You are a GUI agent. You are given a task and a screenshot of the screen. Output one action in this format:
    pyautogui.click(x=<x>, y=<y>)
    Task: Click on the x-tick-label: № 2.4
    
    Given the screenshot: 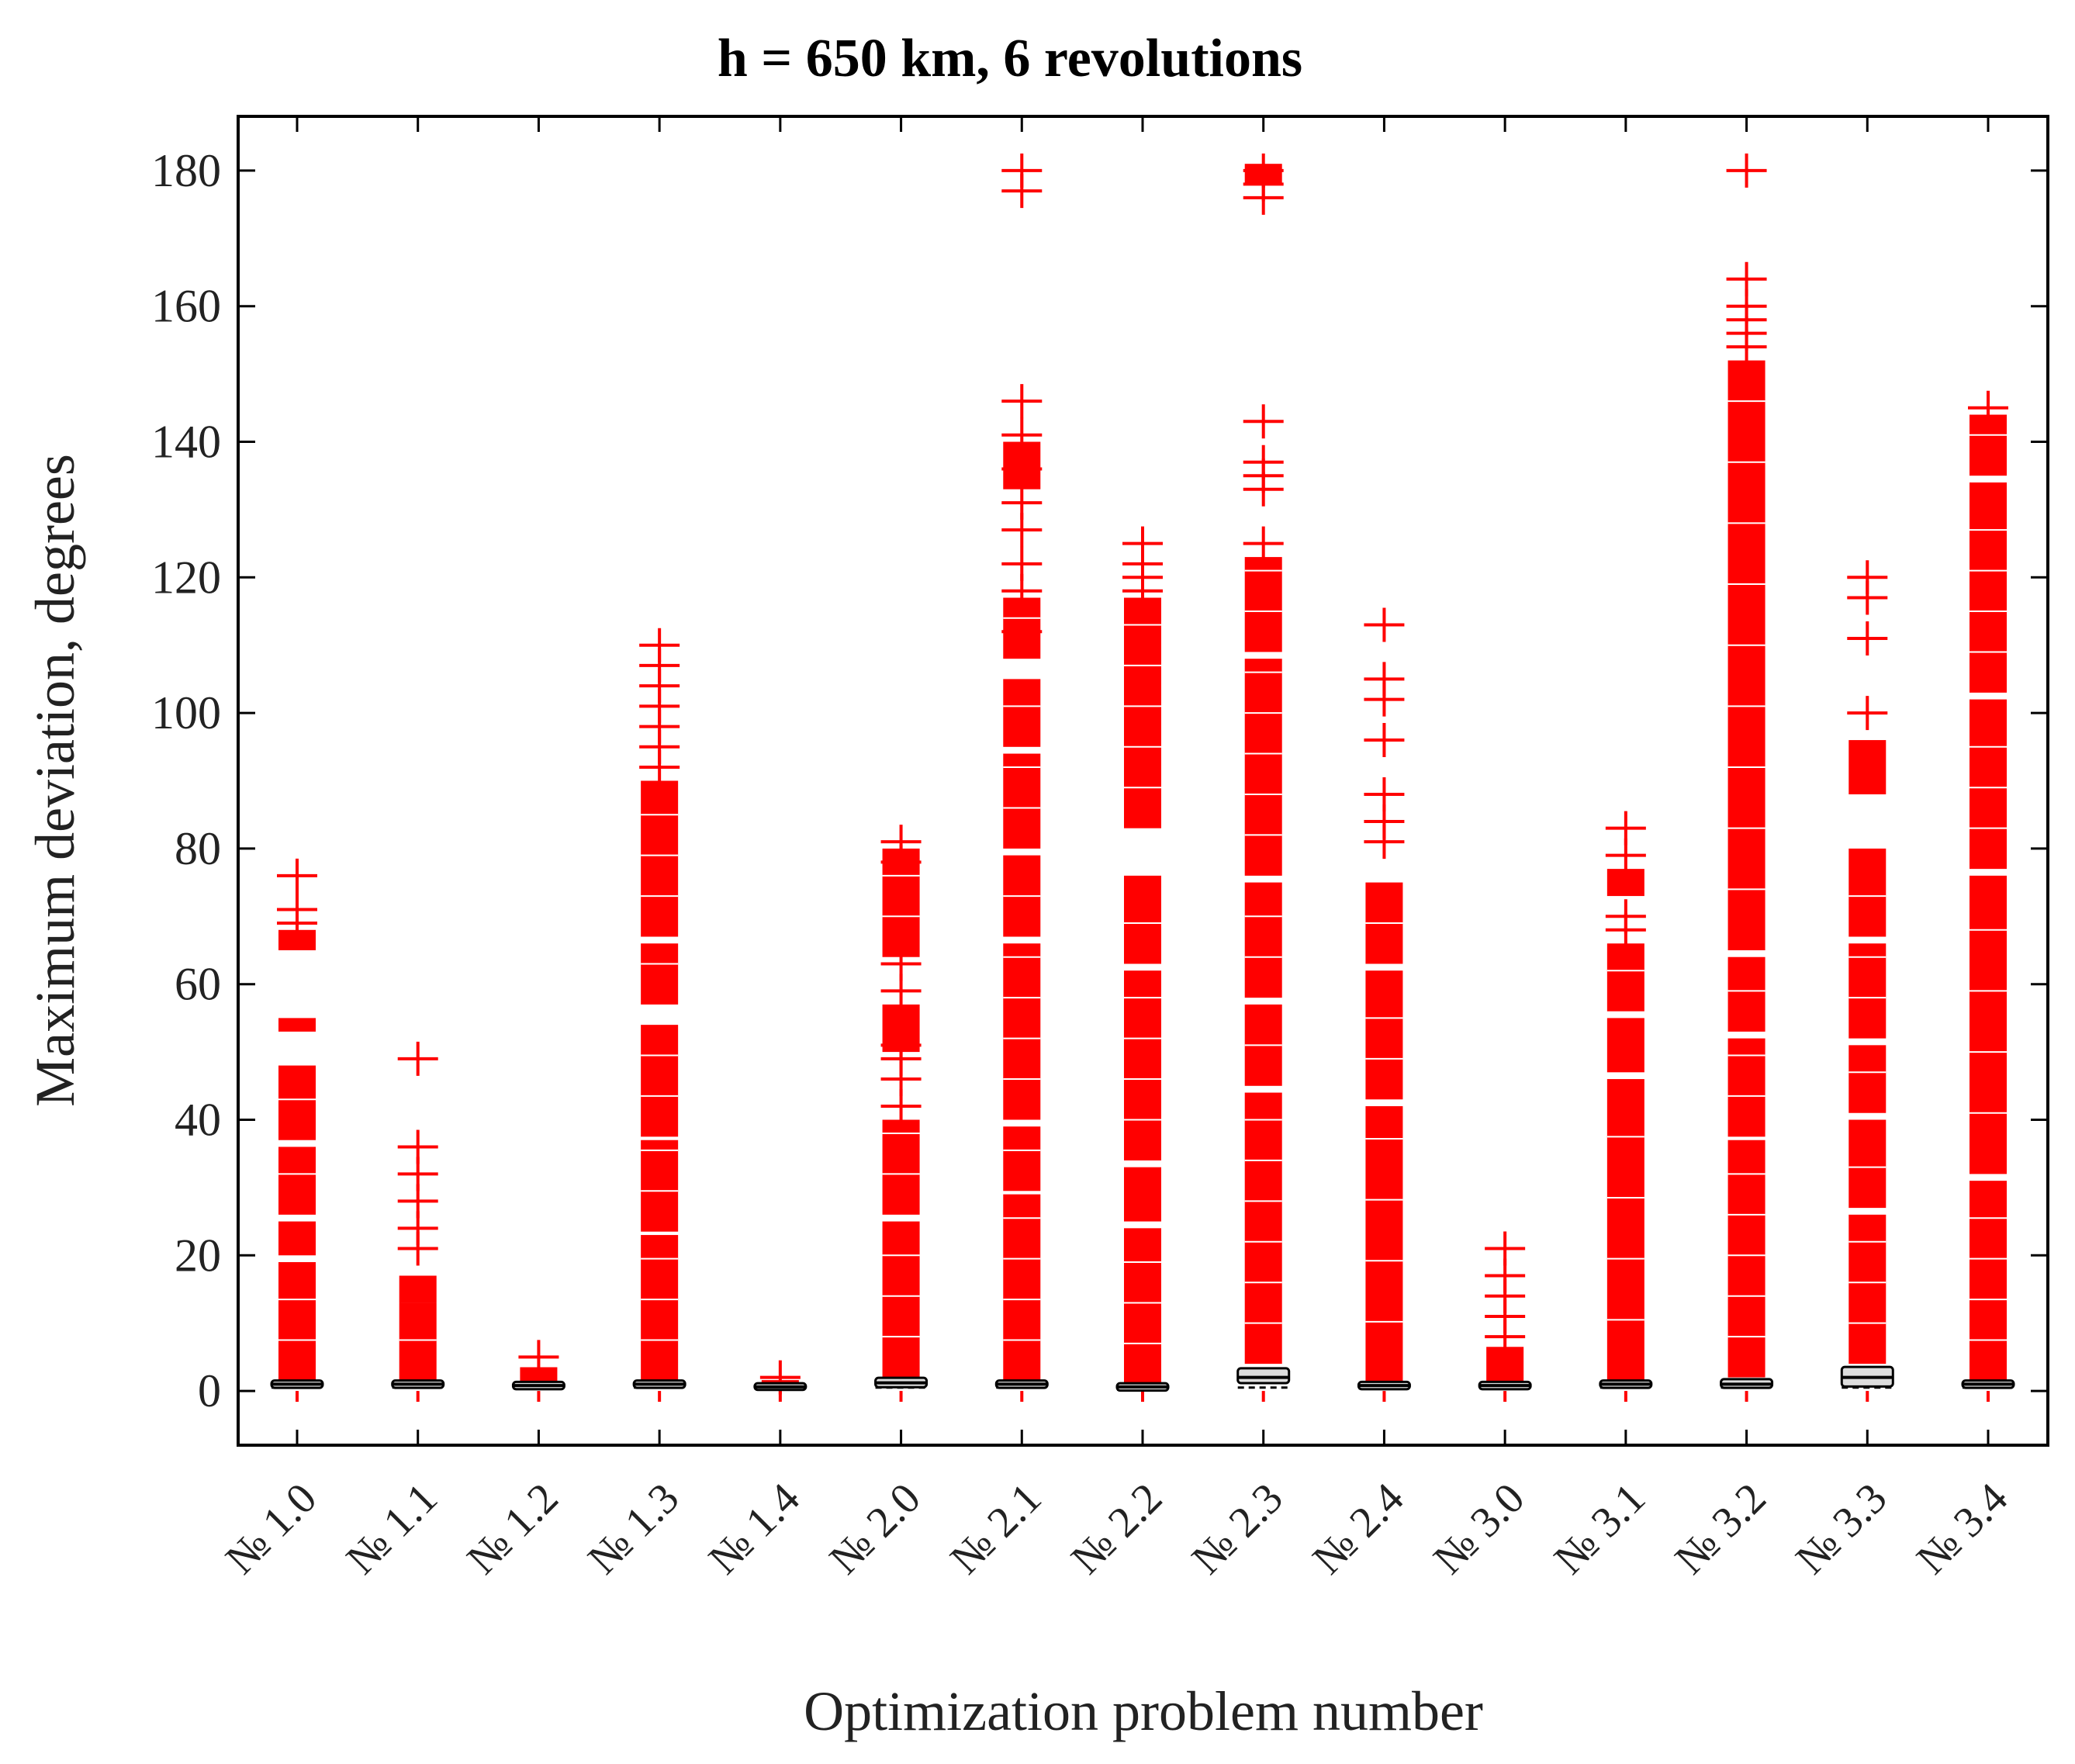 What is the action you would take?
    pyautogui.click(x=1358, y=1528)
    